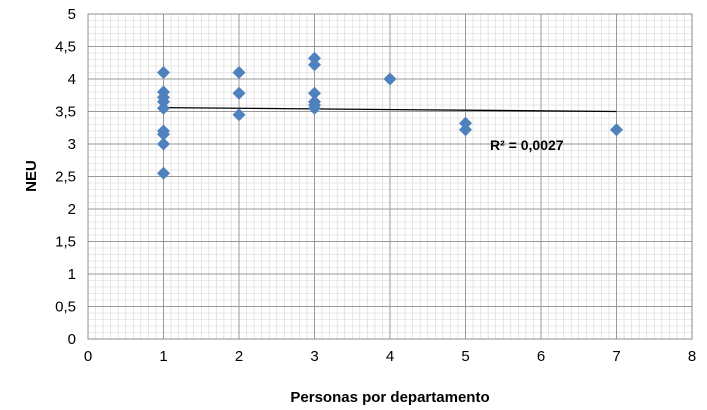 This screenshot has width=707, height=410. What do you see at coordinates (692, 356) in the screenshot?
I see `x-tick-label: 8` at bounding box center [692, 356].